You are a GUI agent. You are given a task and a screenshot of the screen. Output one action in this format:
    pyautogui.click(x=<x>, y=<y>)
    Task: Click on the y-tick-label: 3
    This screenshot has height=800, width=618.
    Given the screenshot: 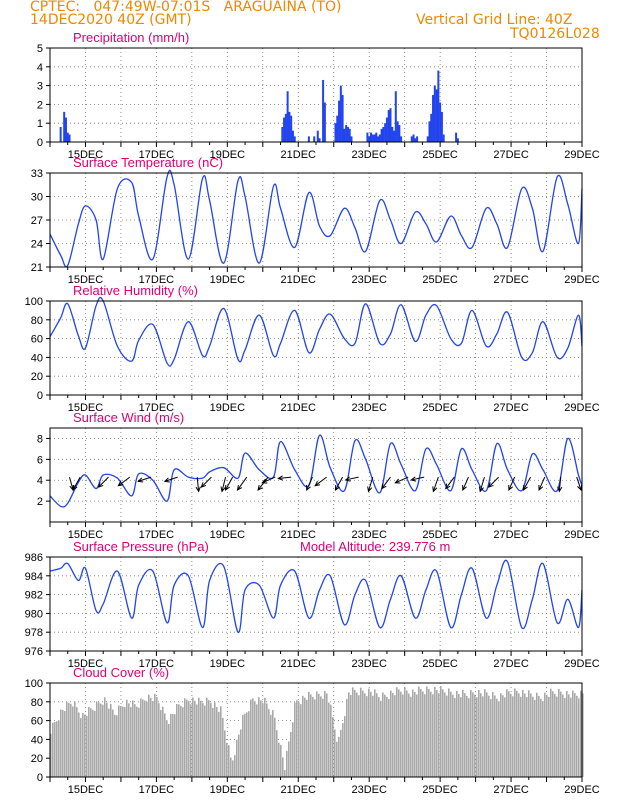 What is the action you would take?
    pyautogui.click(x=40, y=87)
    